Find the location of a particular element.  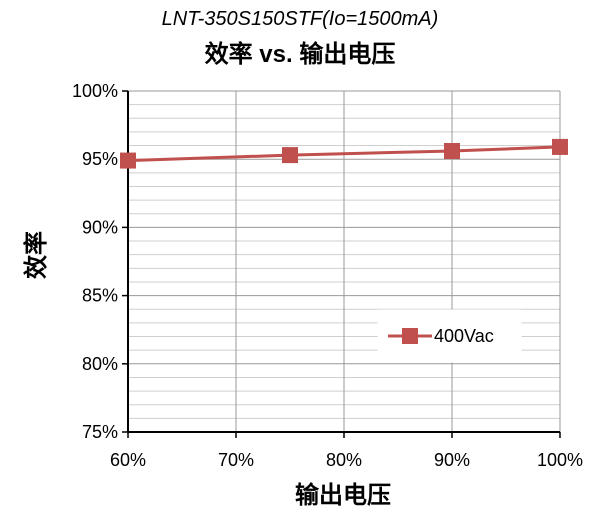

x-tick-label: 70% is located at coordinates (236, 460).